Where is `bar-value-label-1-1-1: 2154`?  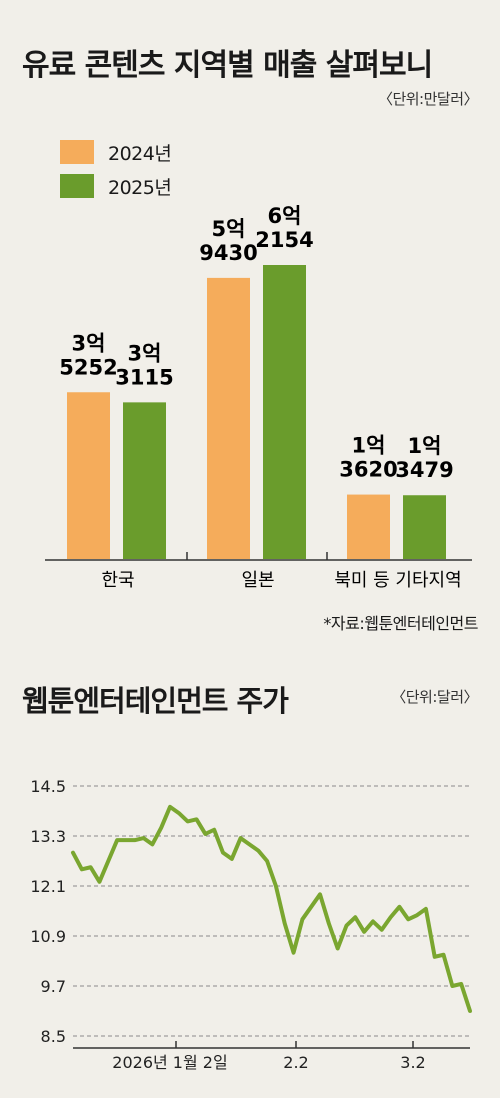
bar-value-label-1-1-1: 2154 is located at coordinates (284, 240).